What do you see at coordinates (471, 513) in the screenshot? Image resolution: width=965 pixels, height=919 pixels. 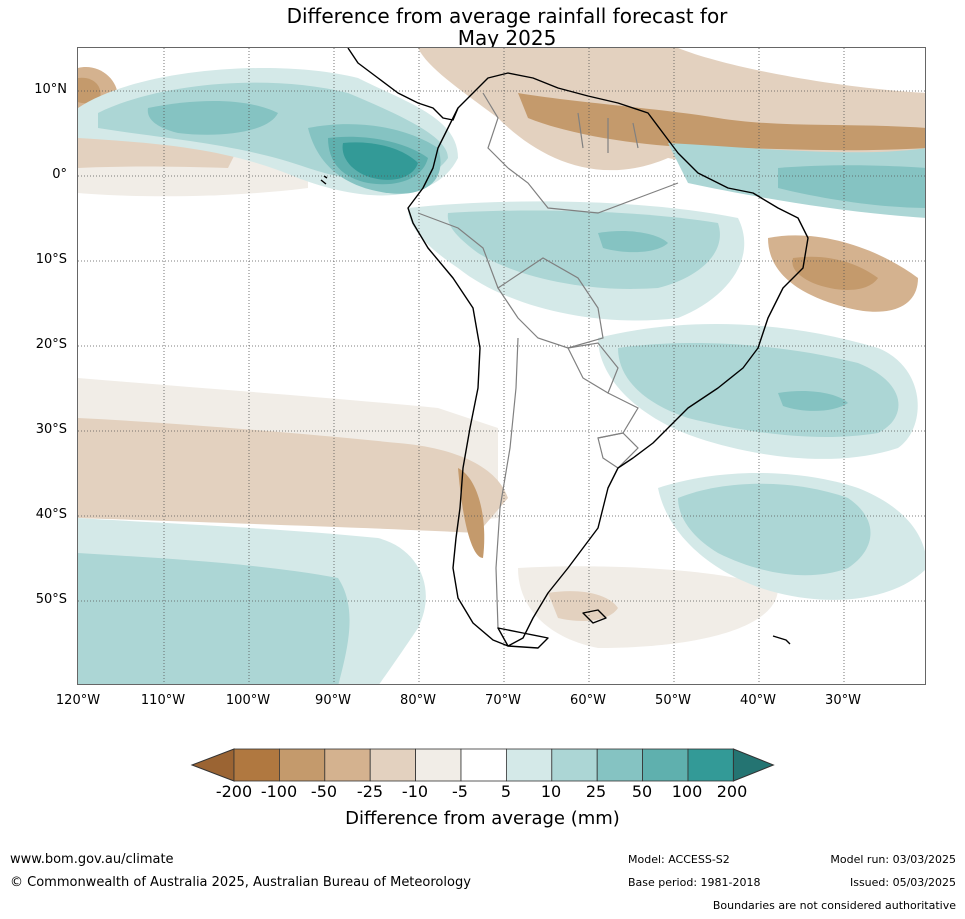 I see `dry-region-chile-coast` at bounding box center [471, 513].